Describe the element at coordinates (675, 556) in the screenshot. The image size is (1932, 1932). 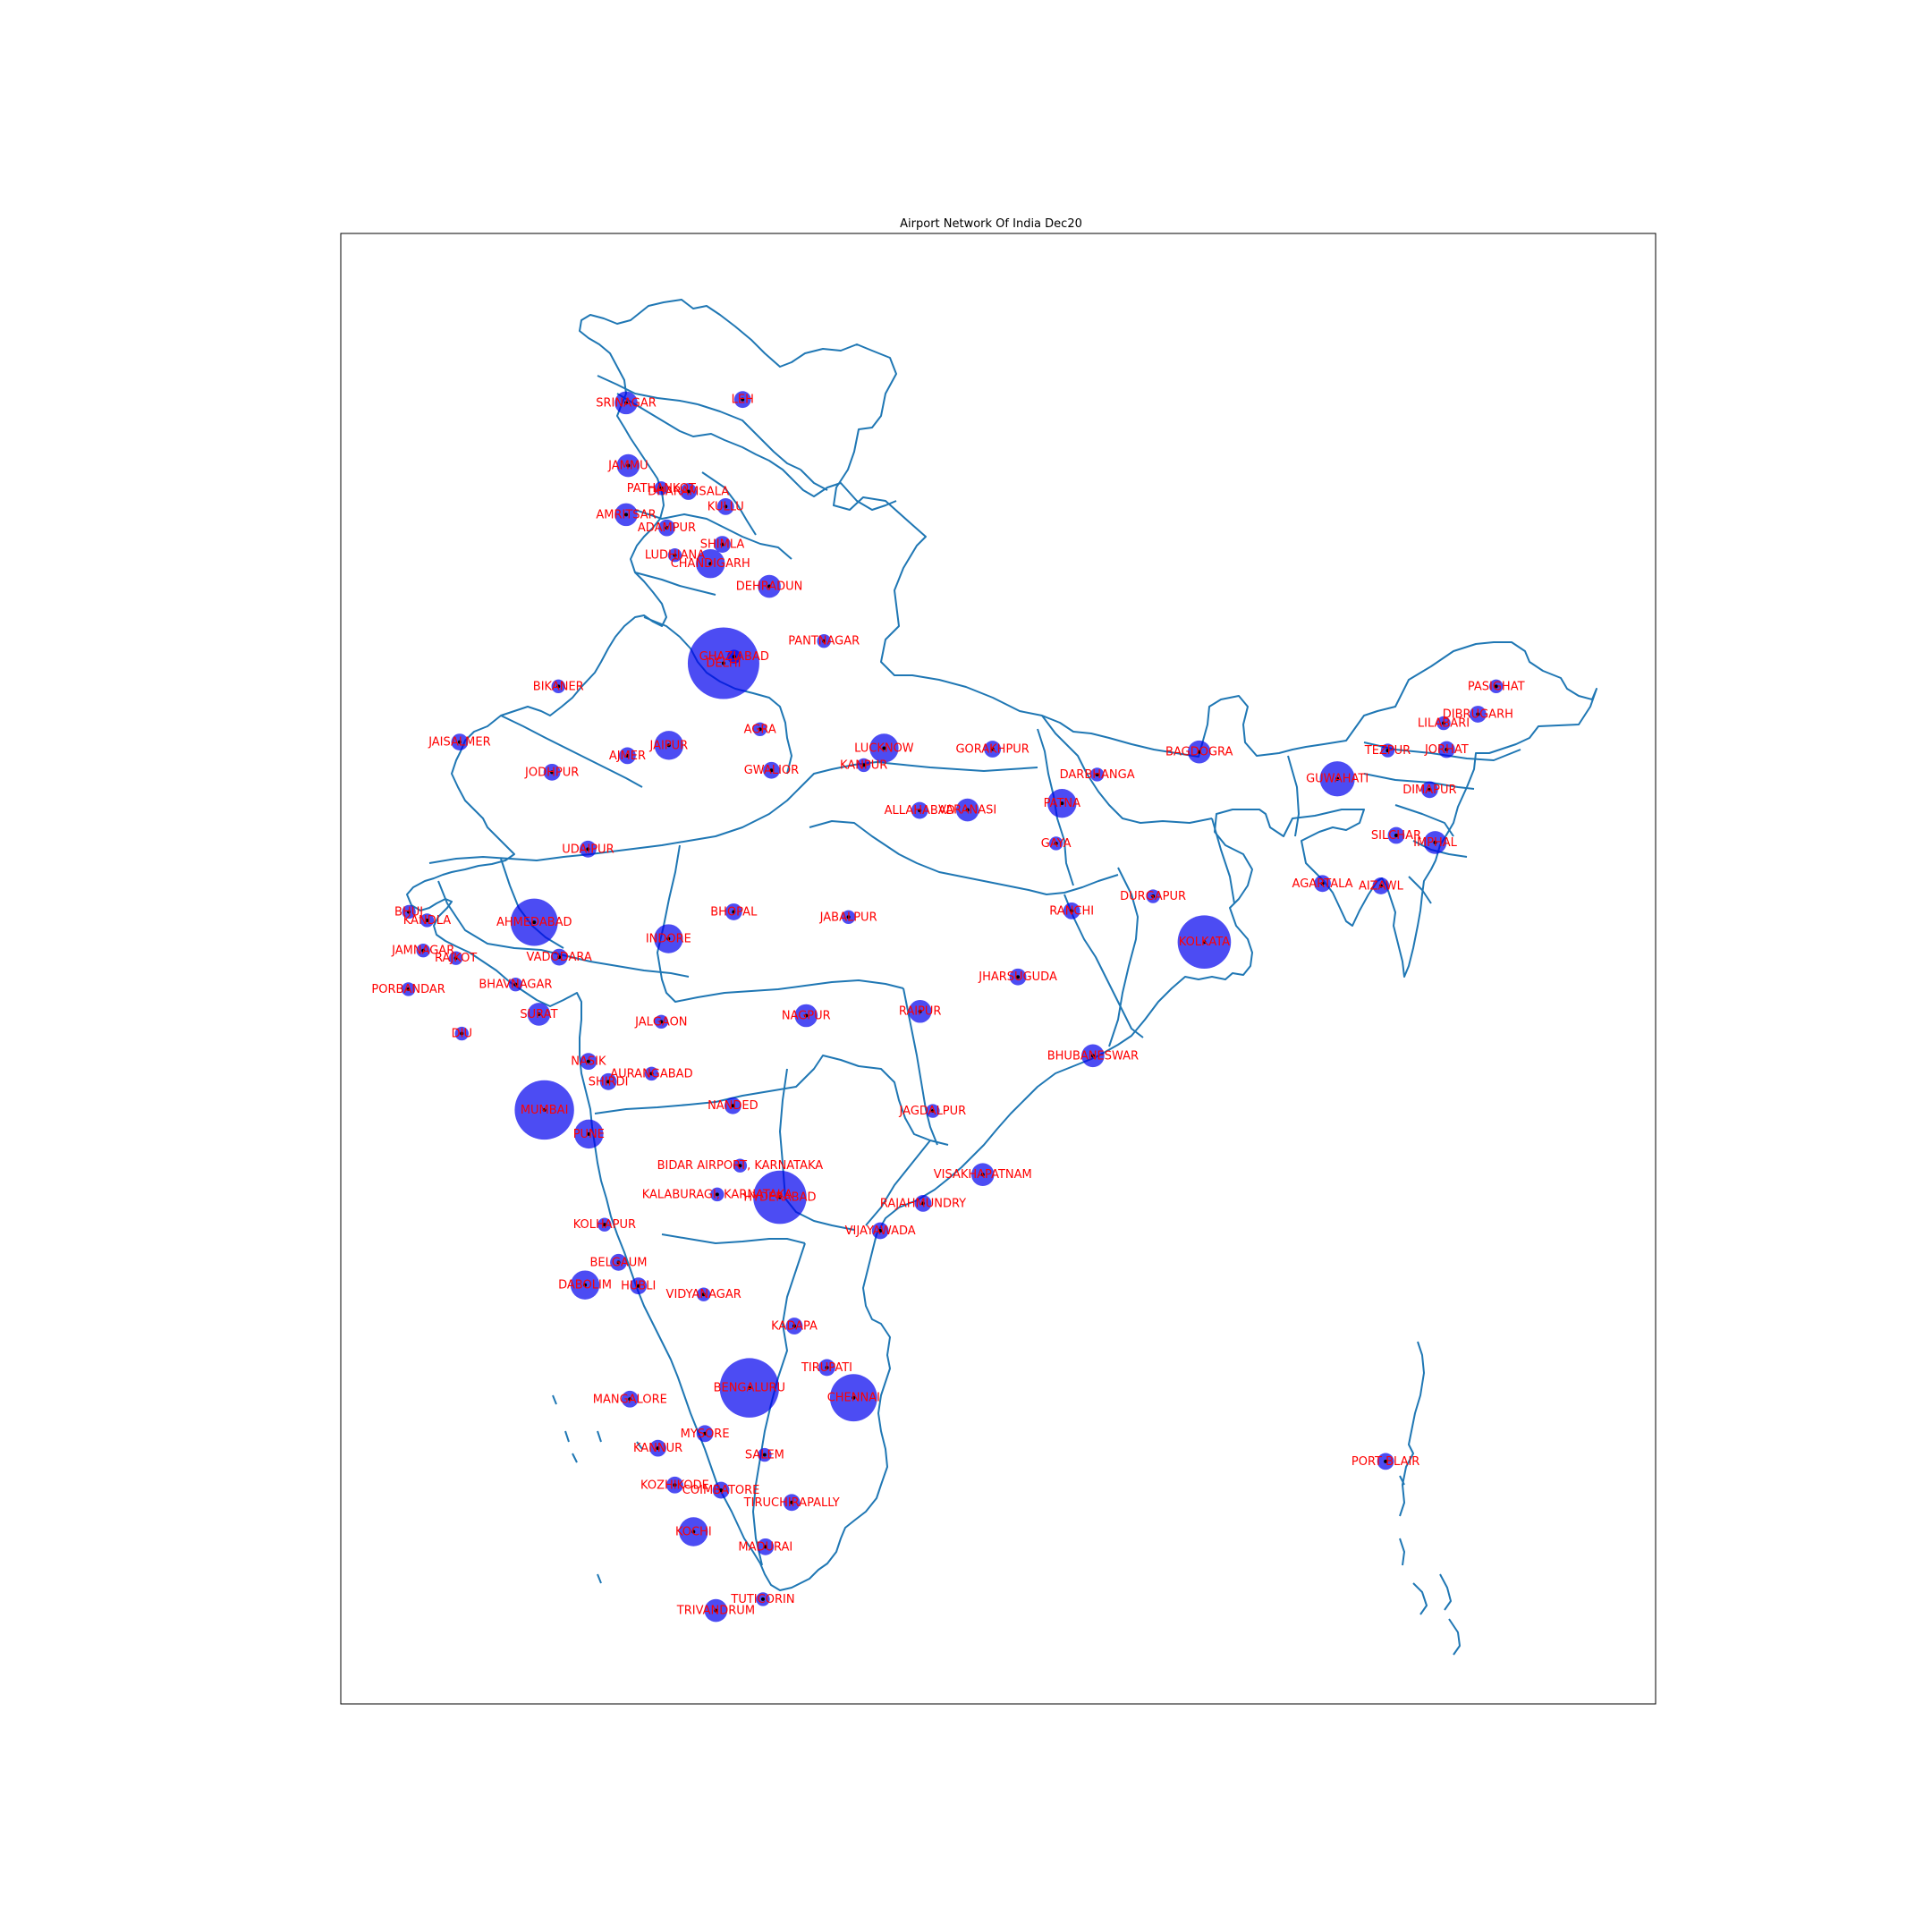
I see `airport-label-ludhiana: LUDHIANA` at that location.